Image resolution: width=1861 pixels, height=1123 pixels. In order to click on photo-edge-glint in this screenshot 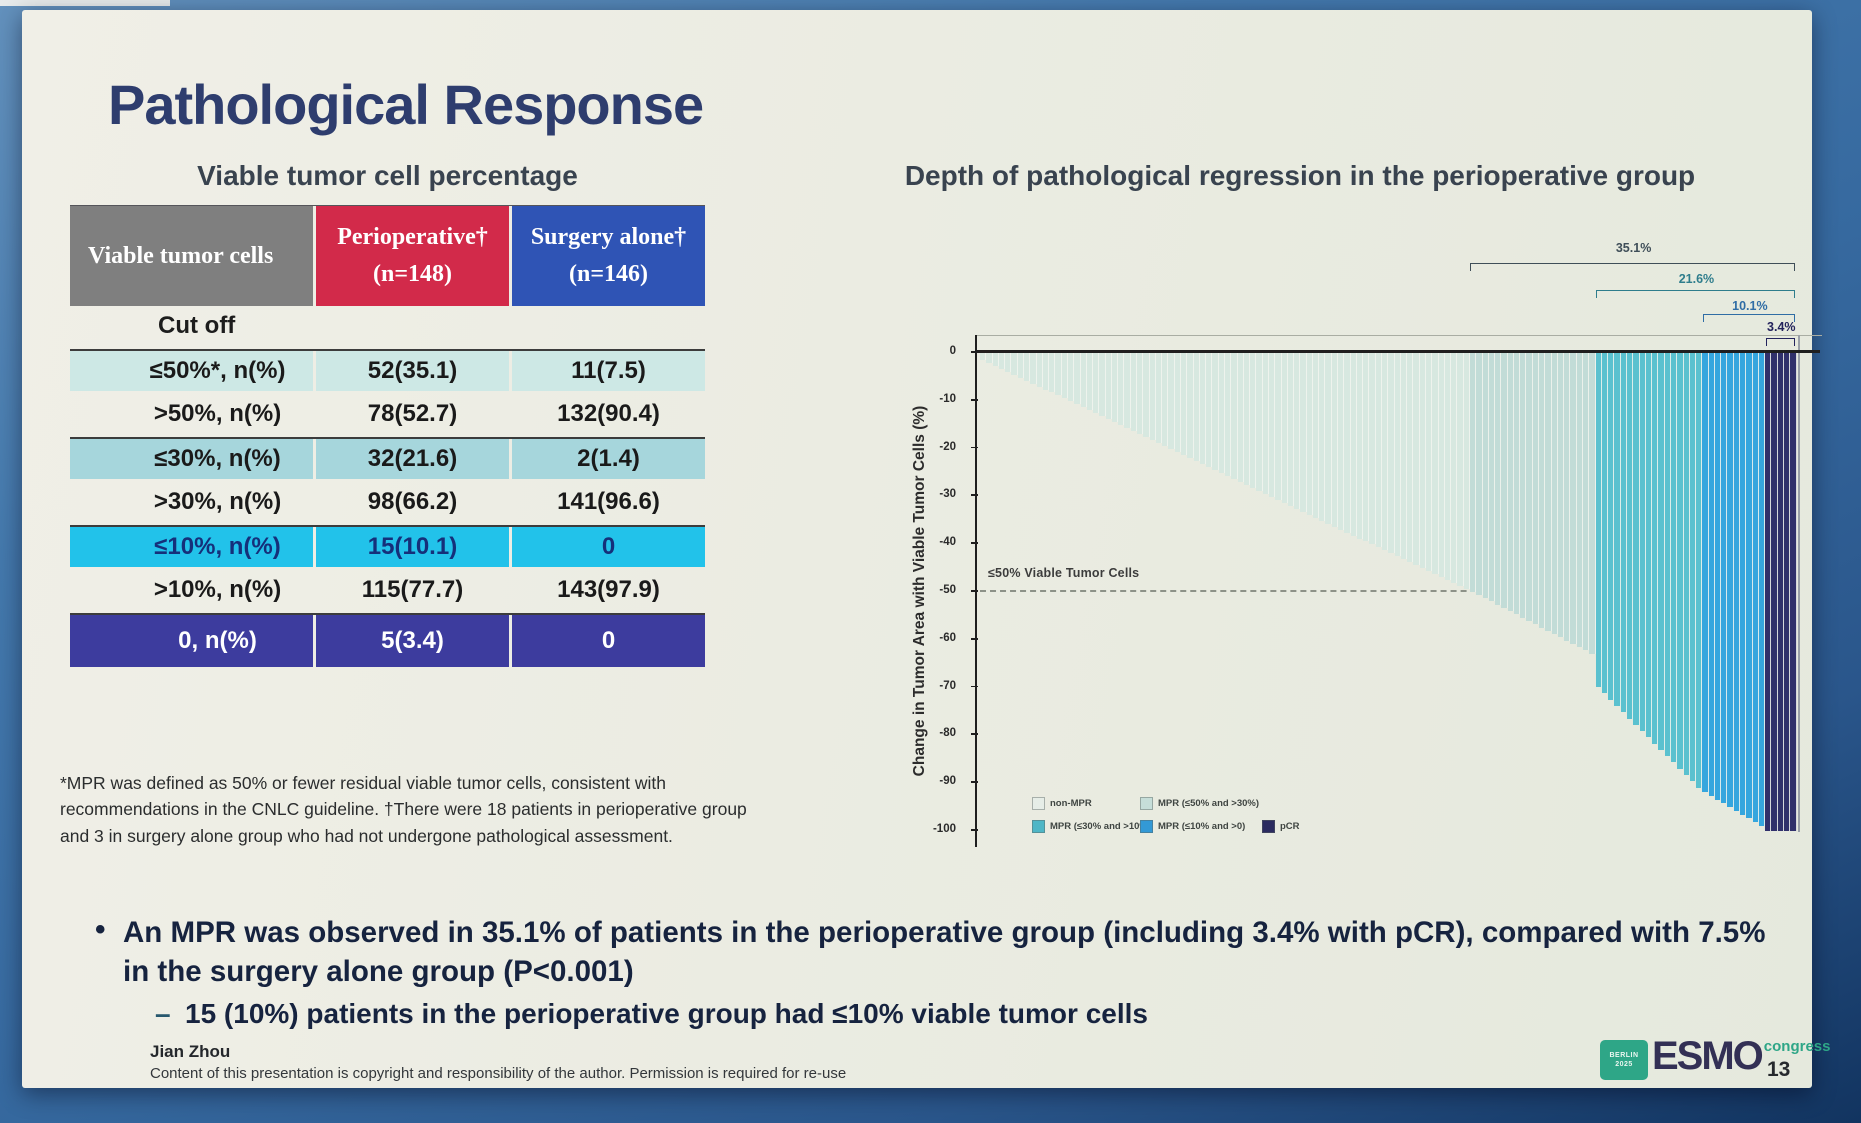, I will do `click(85, 3)`.